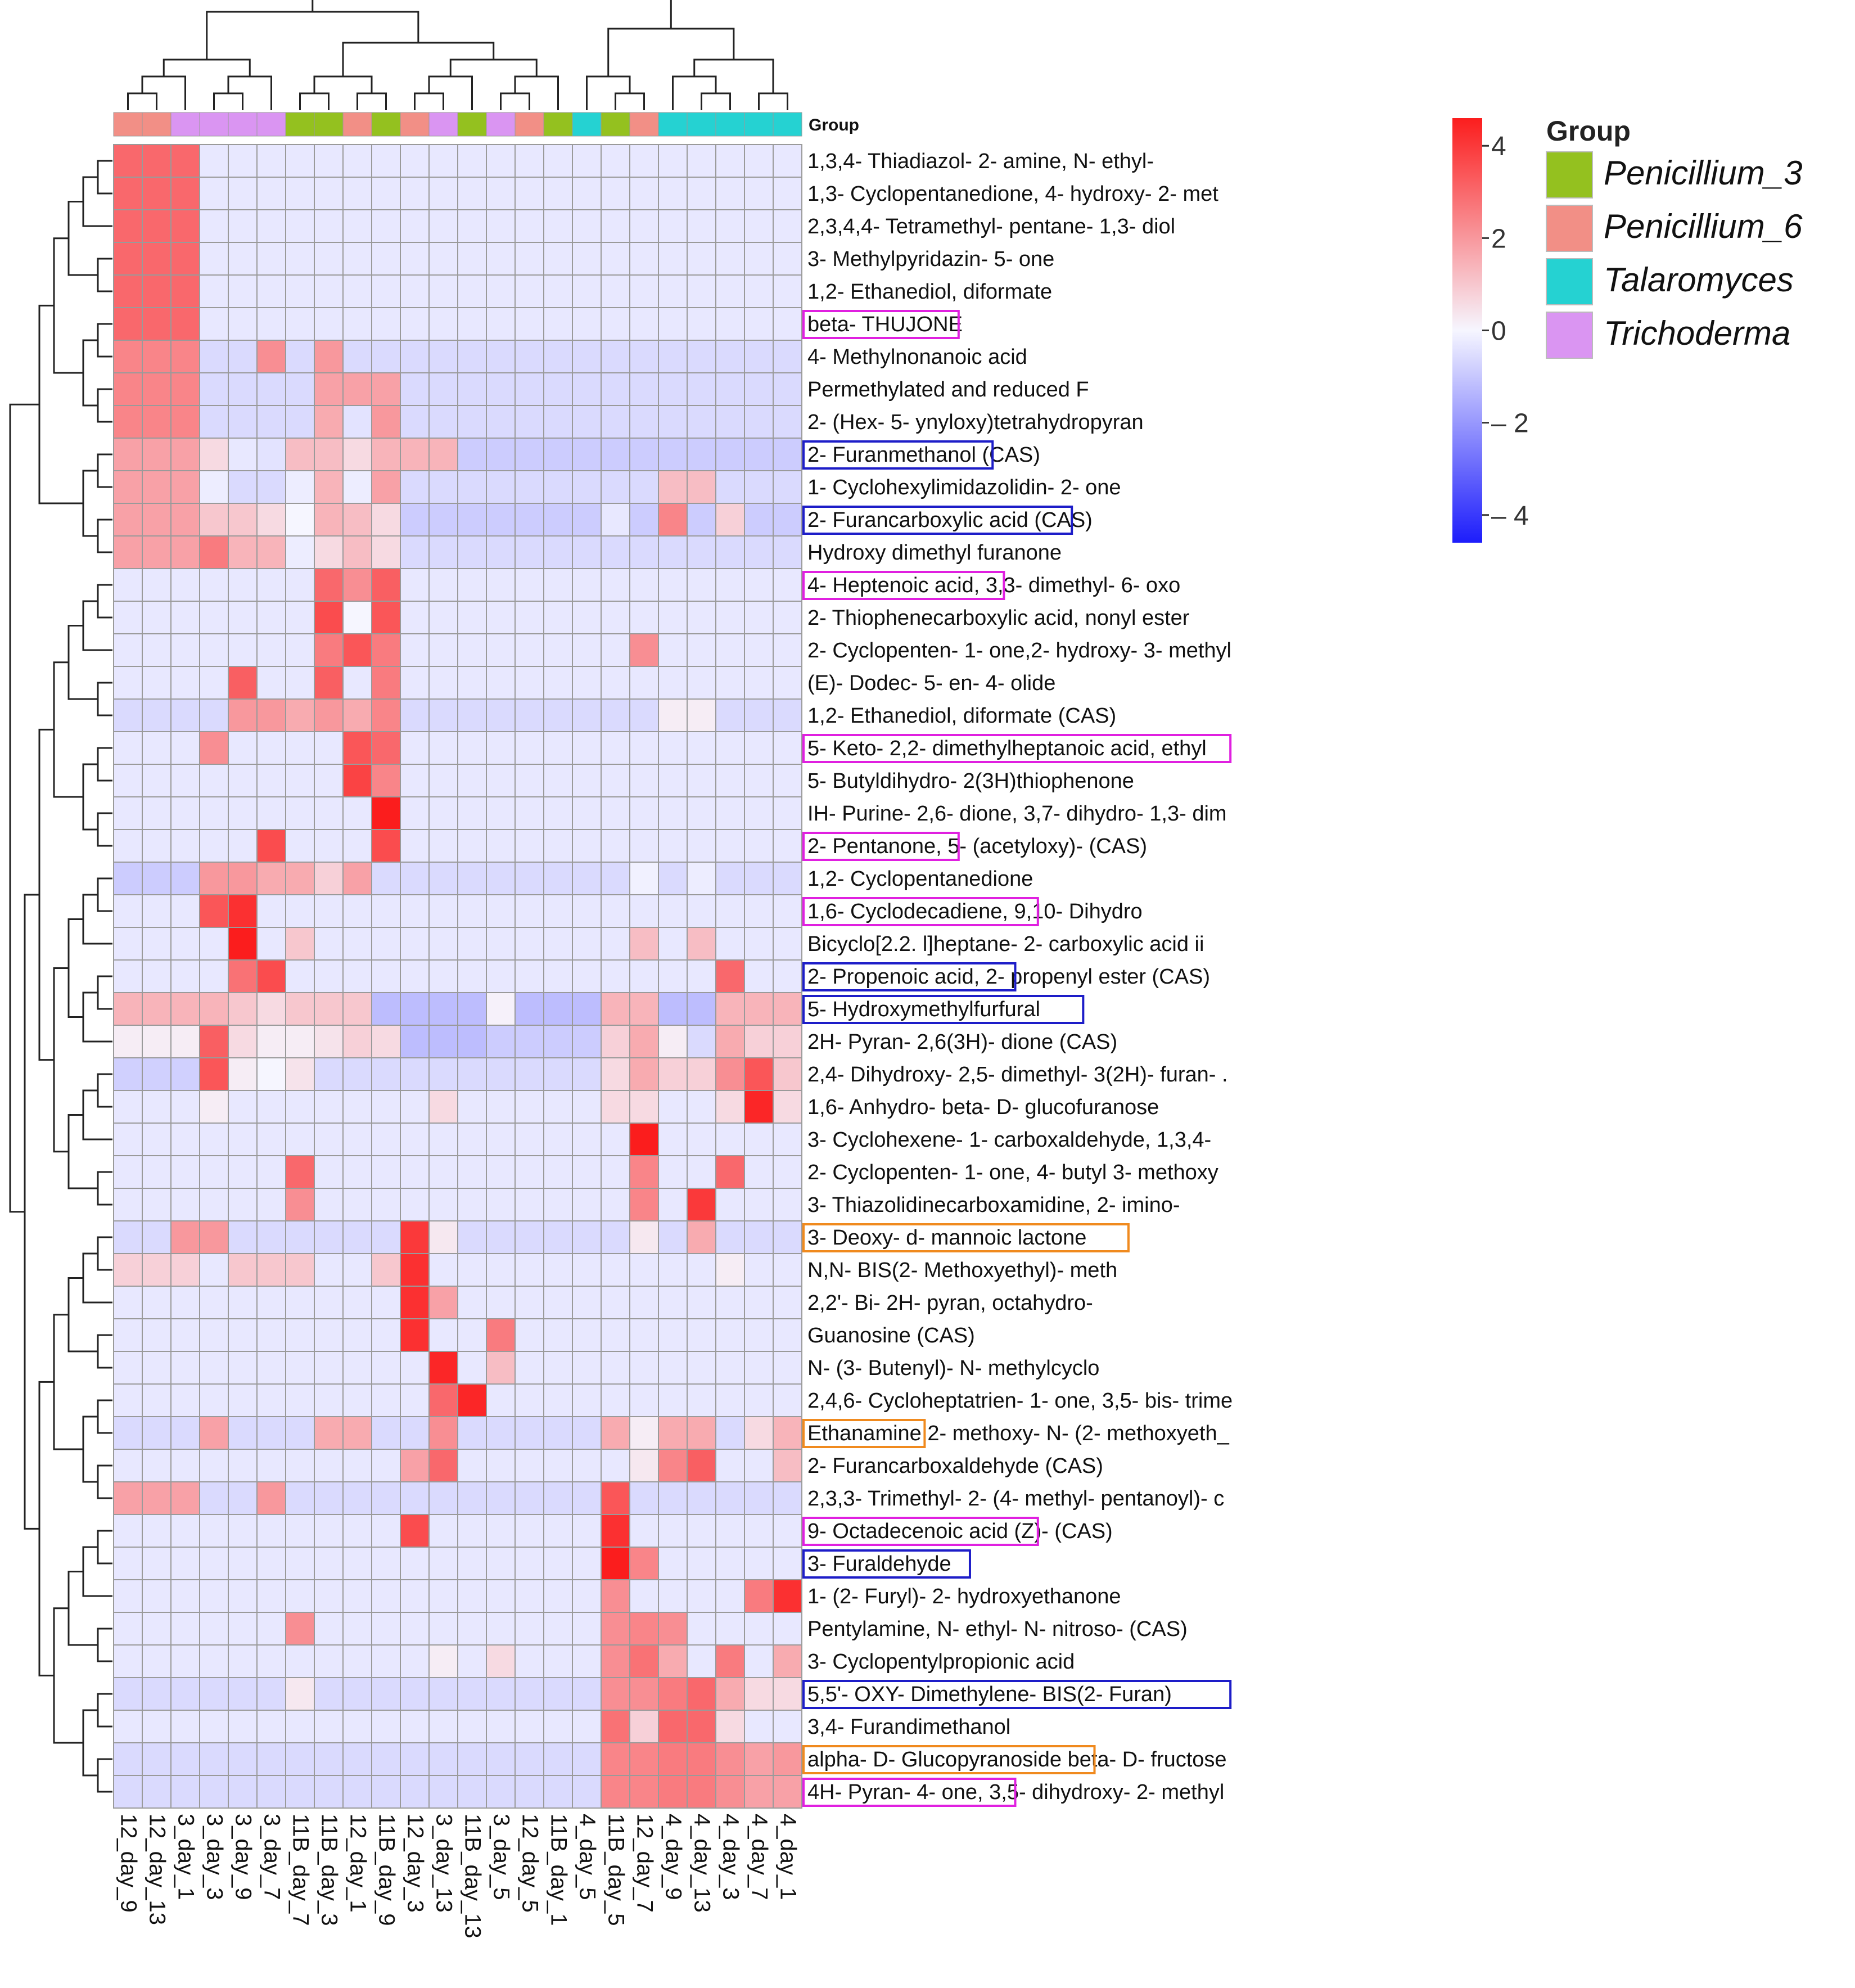 This screenshot has height=1988, width=1855. What do you see at coordinates (386, 125) in the screenshot?
I see `group-cell` at bounding box center [386, 125].